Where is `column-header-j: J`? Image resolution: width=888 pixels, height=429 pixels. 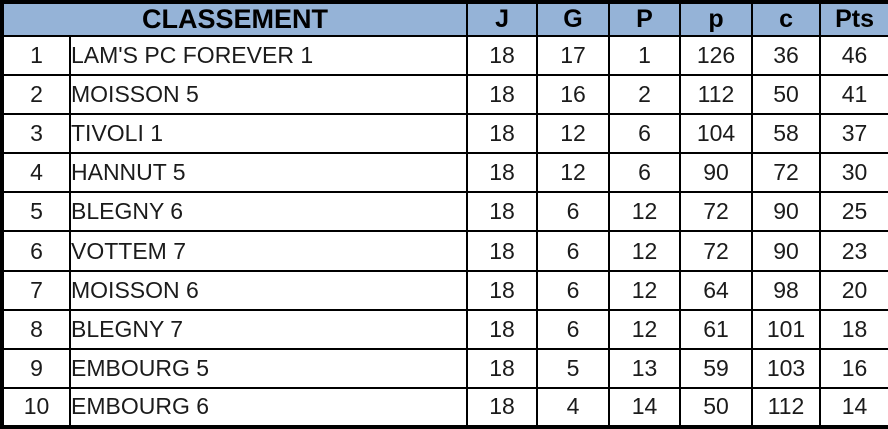 column-header-j: J is located at coordinates (502, 19).